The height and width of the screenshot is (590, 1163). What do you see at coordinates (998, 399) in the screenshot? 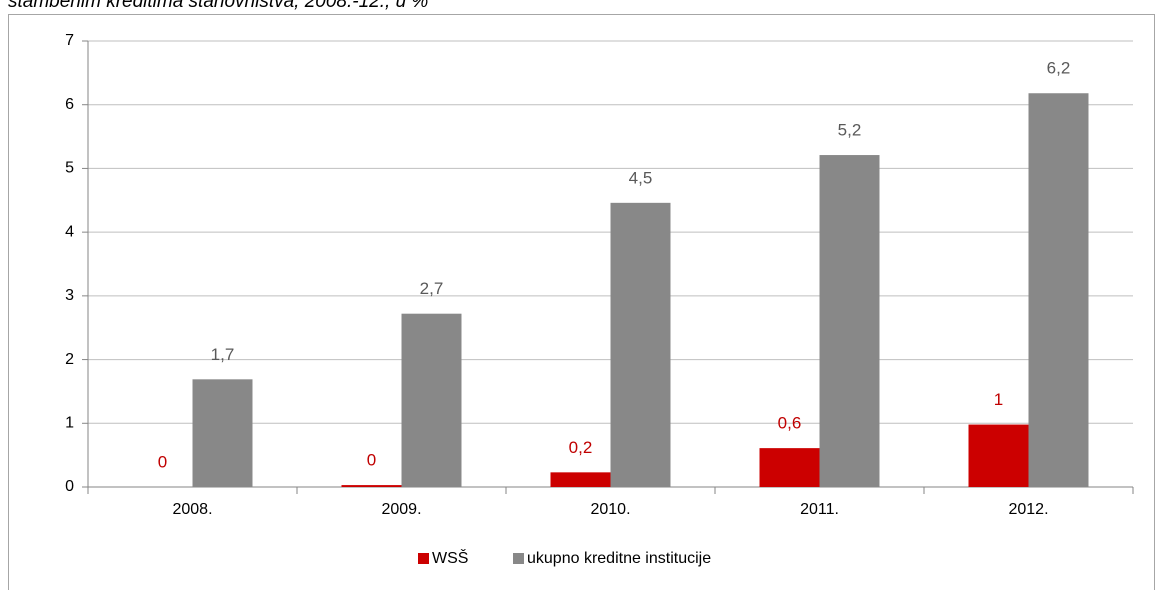
I see `value-label: 1` at bounding box center [998, 399].